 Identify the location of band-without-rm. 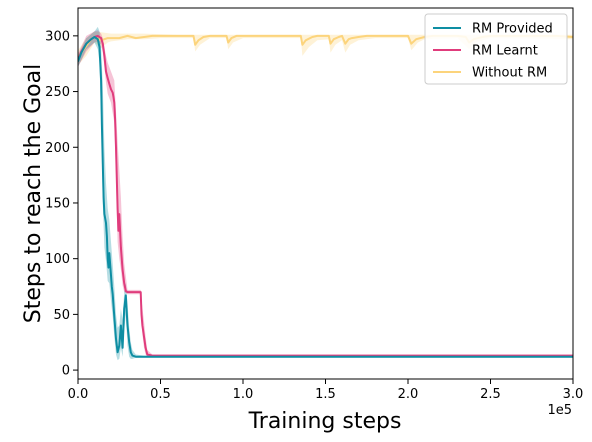
(325, 48).